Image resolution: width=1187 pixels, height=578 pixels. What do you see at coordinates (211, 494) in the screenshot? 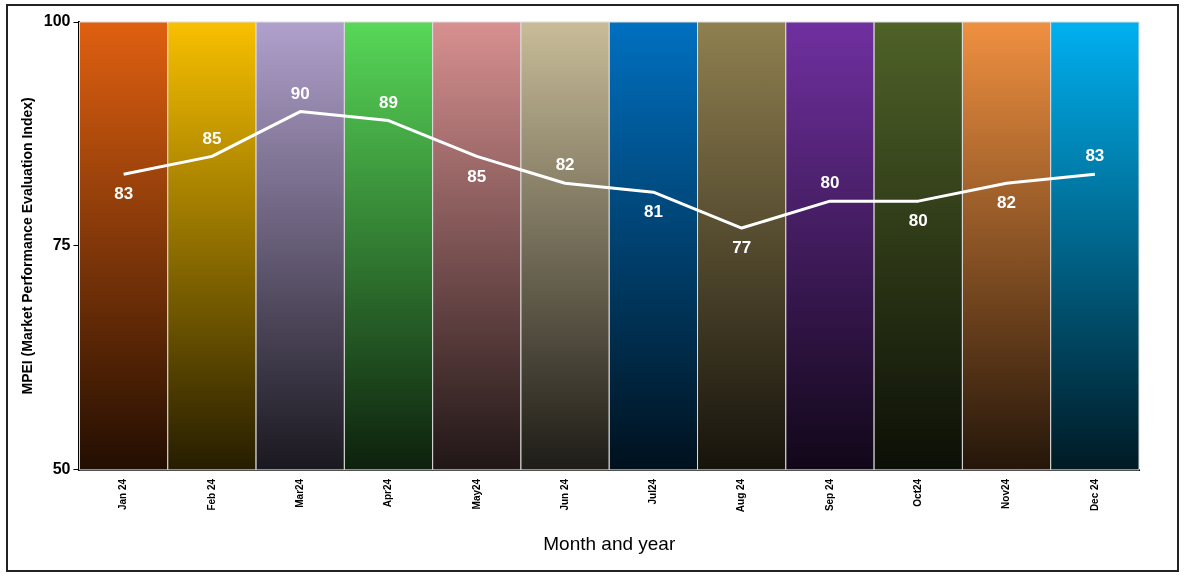
I see `x-tick-label: Feb 24` at bounding box center [211, 494].